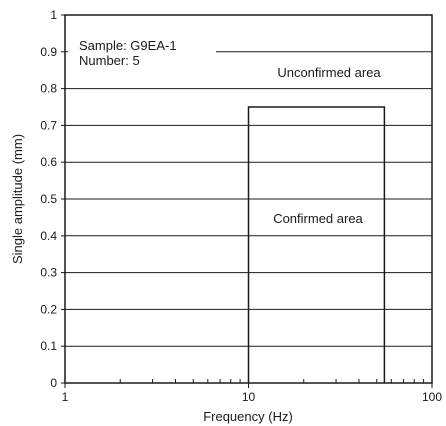  What do you see at coordinates (48, 309) in the screenshot?
I see `y-tick-label: 0.2` at bounding box center [48, 309].